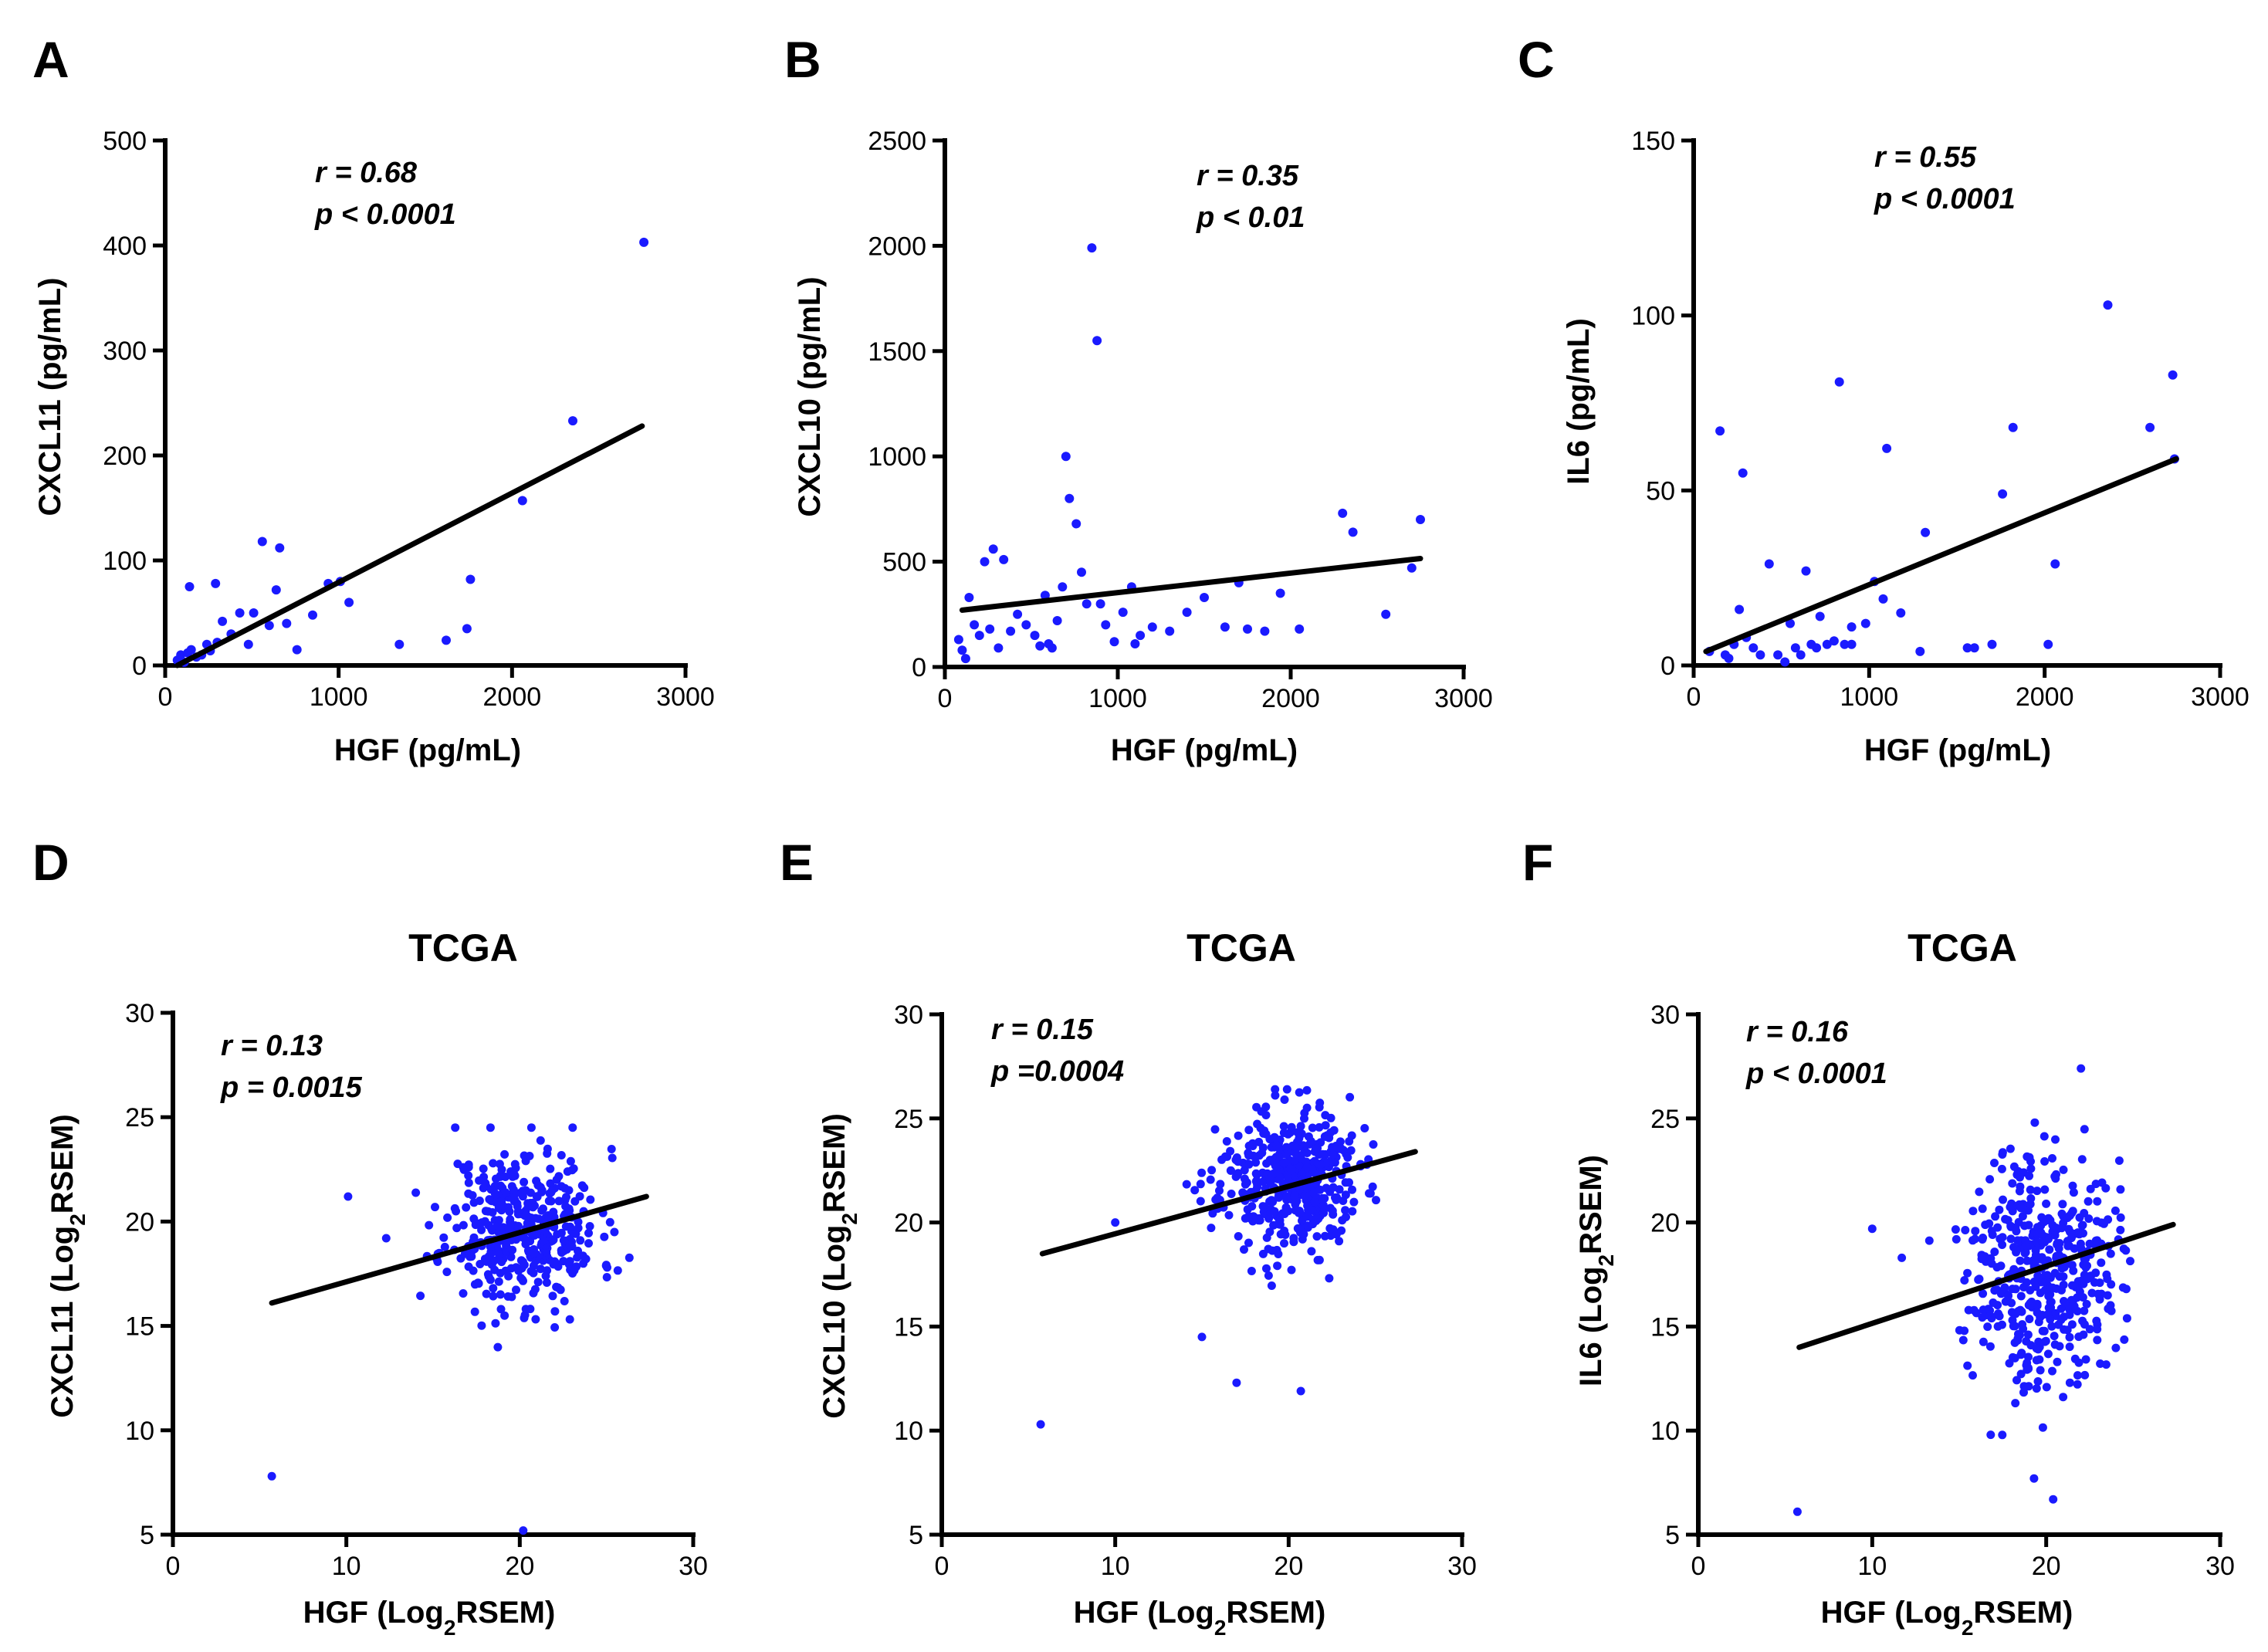  Describe the element at coordinates (1463, 698) in the screenshot. I see `x-tick-label: 3000` at that location.